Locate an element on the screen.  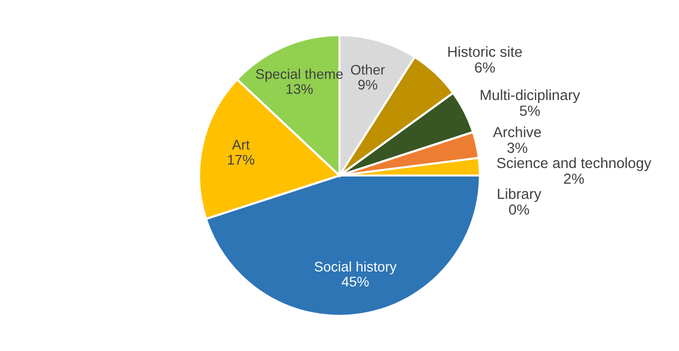
slice-label: Archive is located at coordinates (516, 132).